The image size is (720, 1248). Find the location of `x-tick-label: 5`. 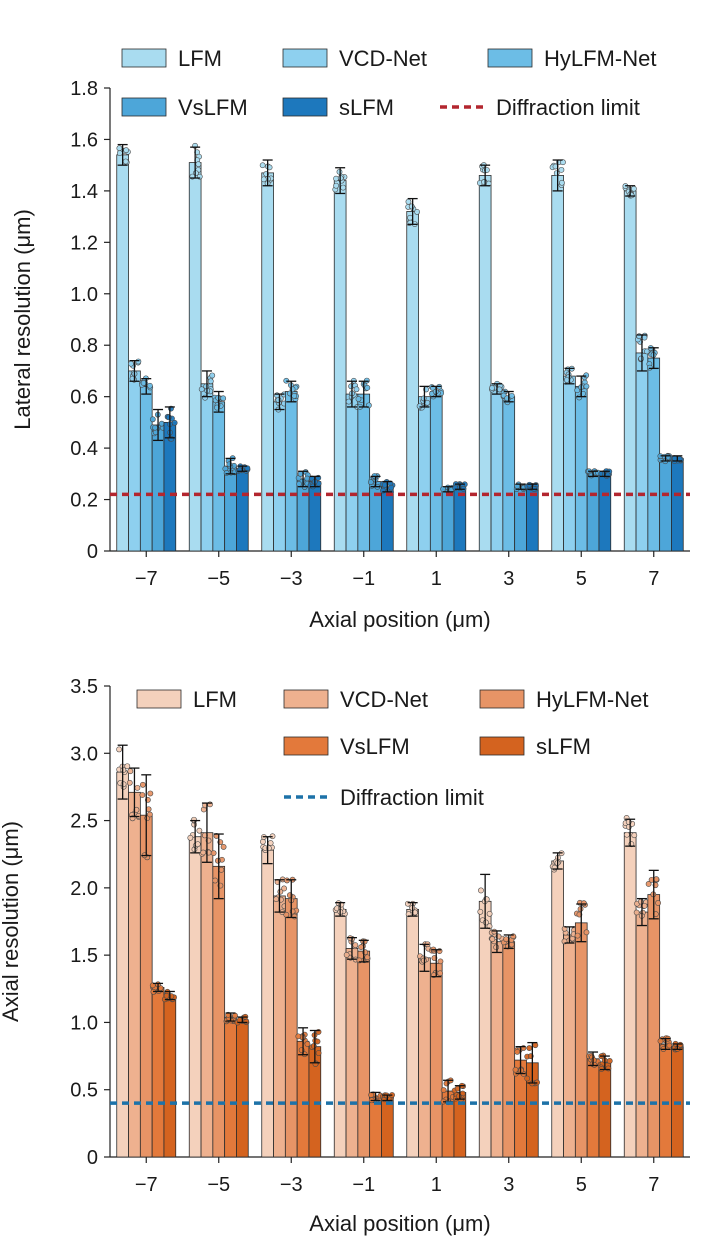

x-tick-label: 5 is located at coordinates (581, 1185).